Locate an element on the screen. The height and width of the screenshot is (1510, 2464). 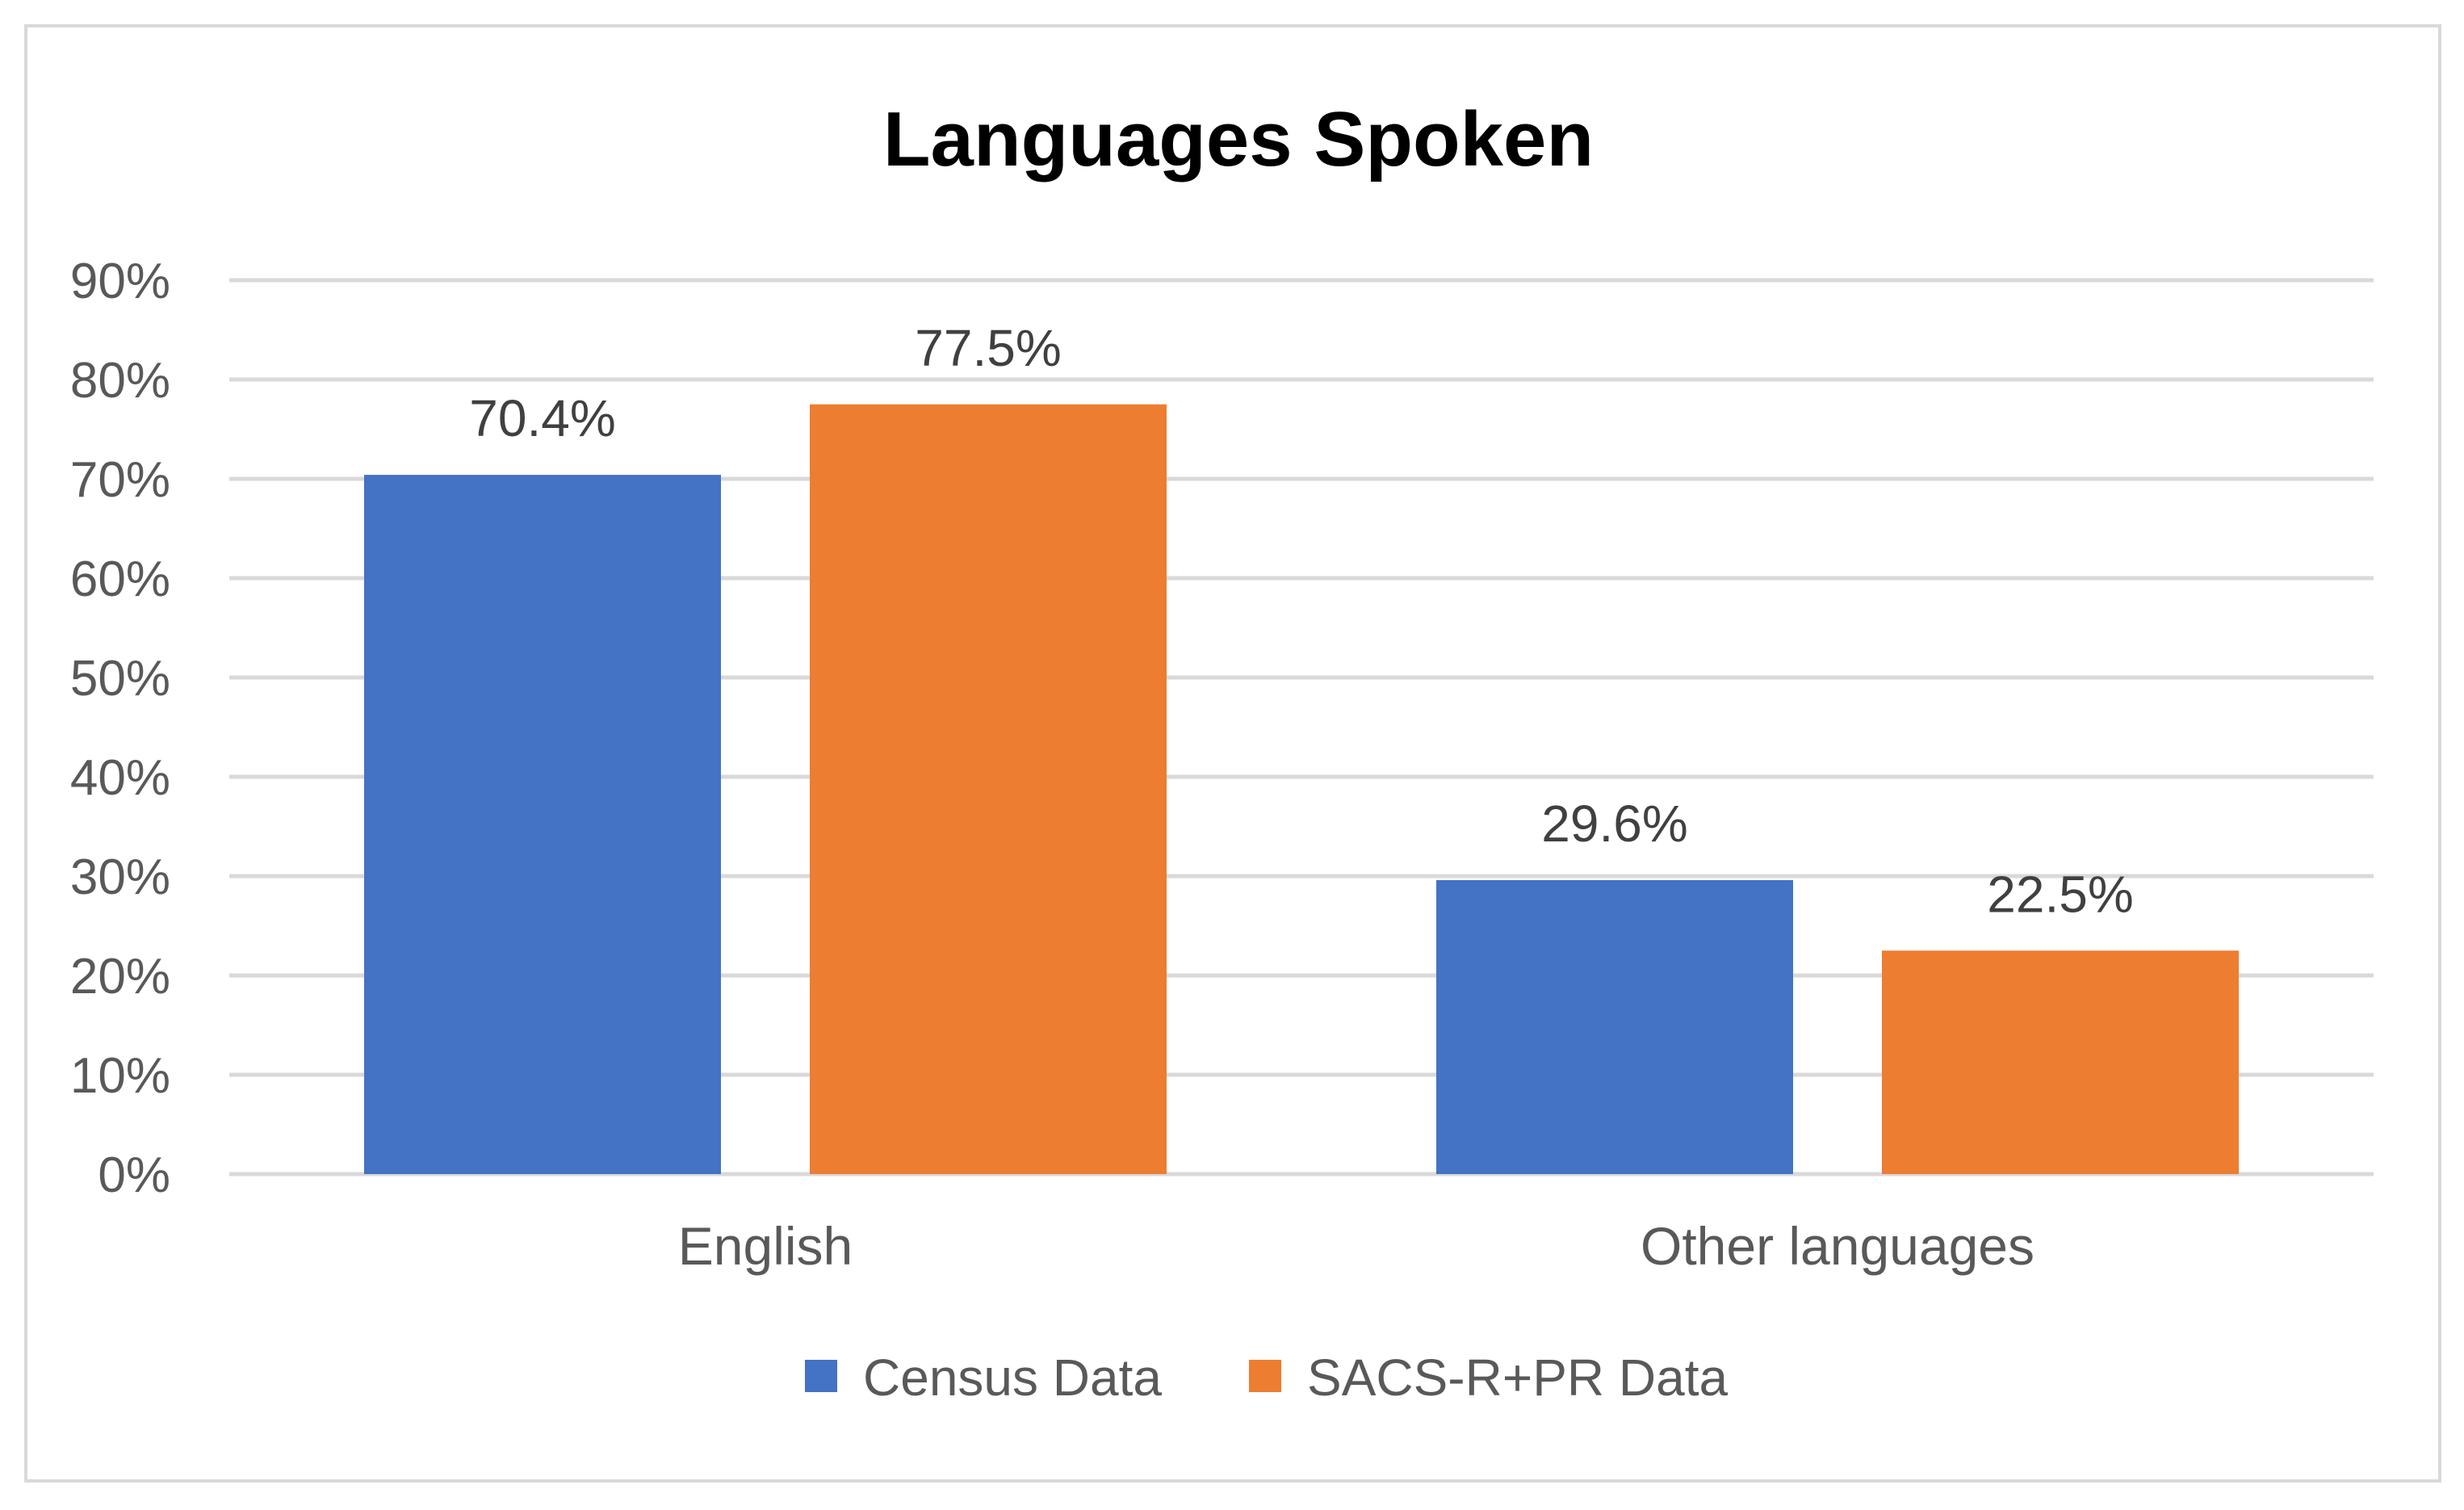
data-label: 22.5% is located at coordinates (2060, 894).